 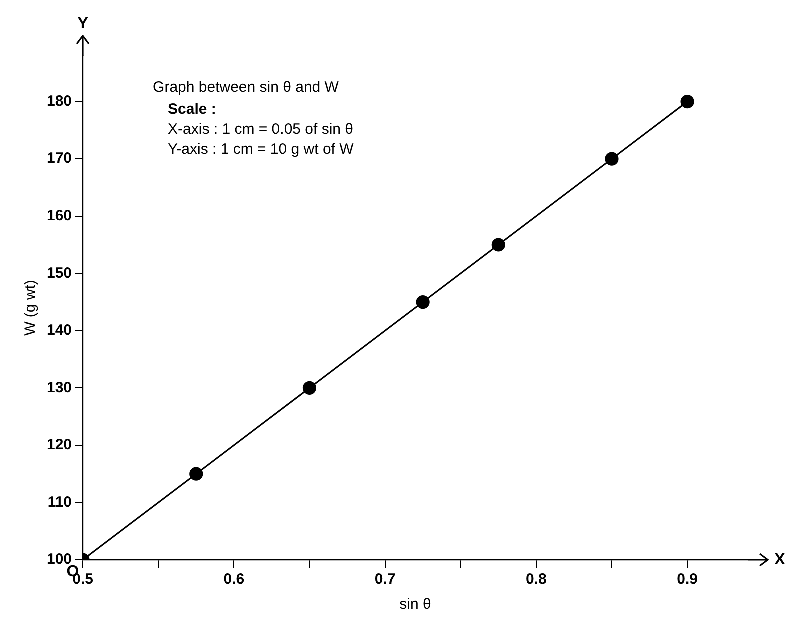 What do you see at coordinates (59, 101) in the screenshot?
I see `y-tick-label: 180` at bounding box center [59, 101].